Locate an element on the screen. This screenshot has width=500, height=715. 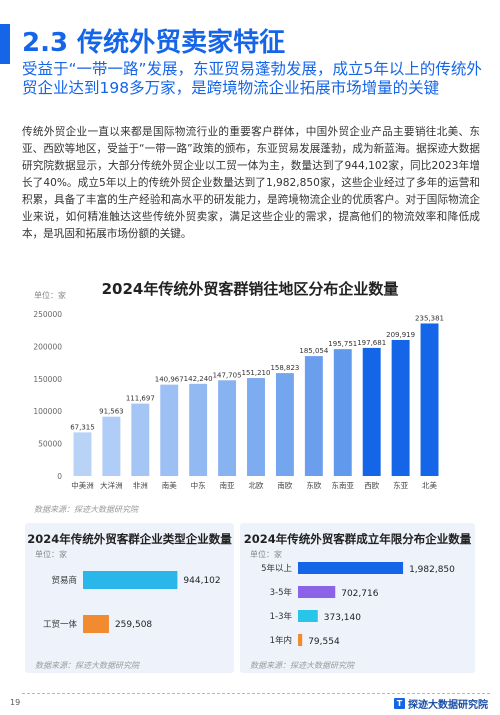
x-tick-label: 北欧 is located at coordinates (256, 485).